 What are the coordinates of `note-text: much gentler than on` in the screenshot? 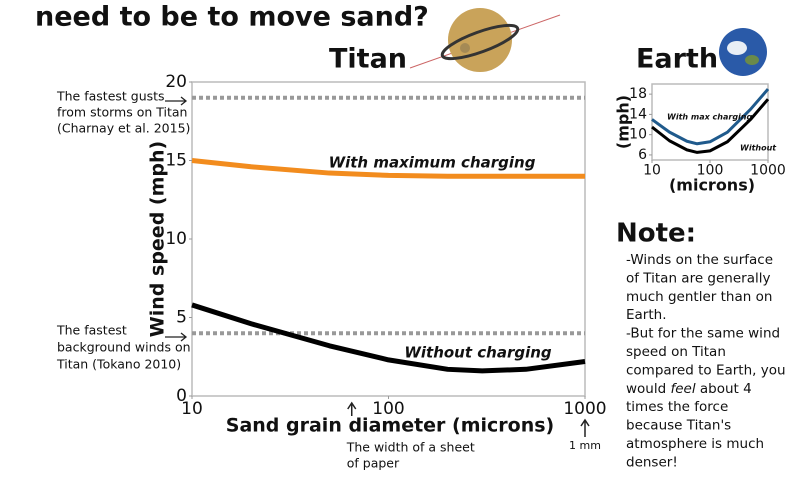 It's located at (699, 297).